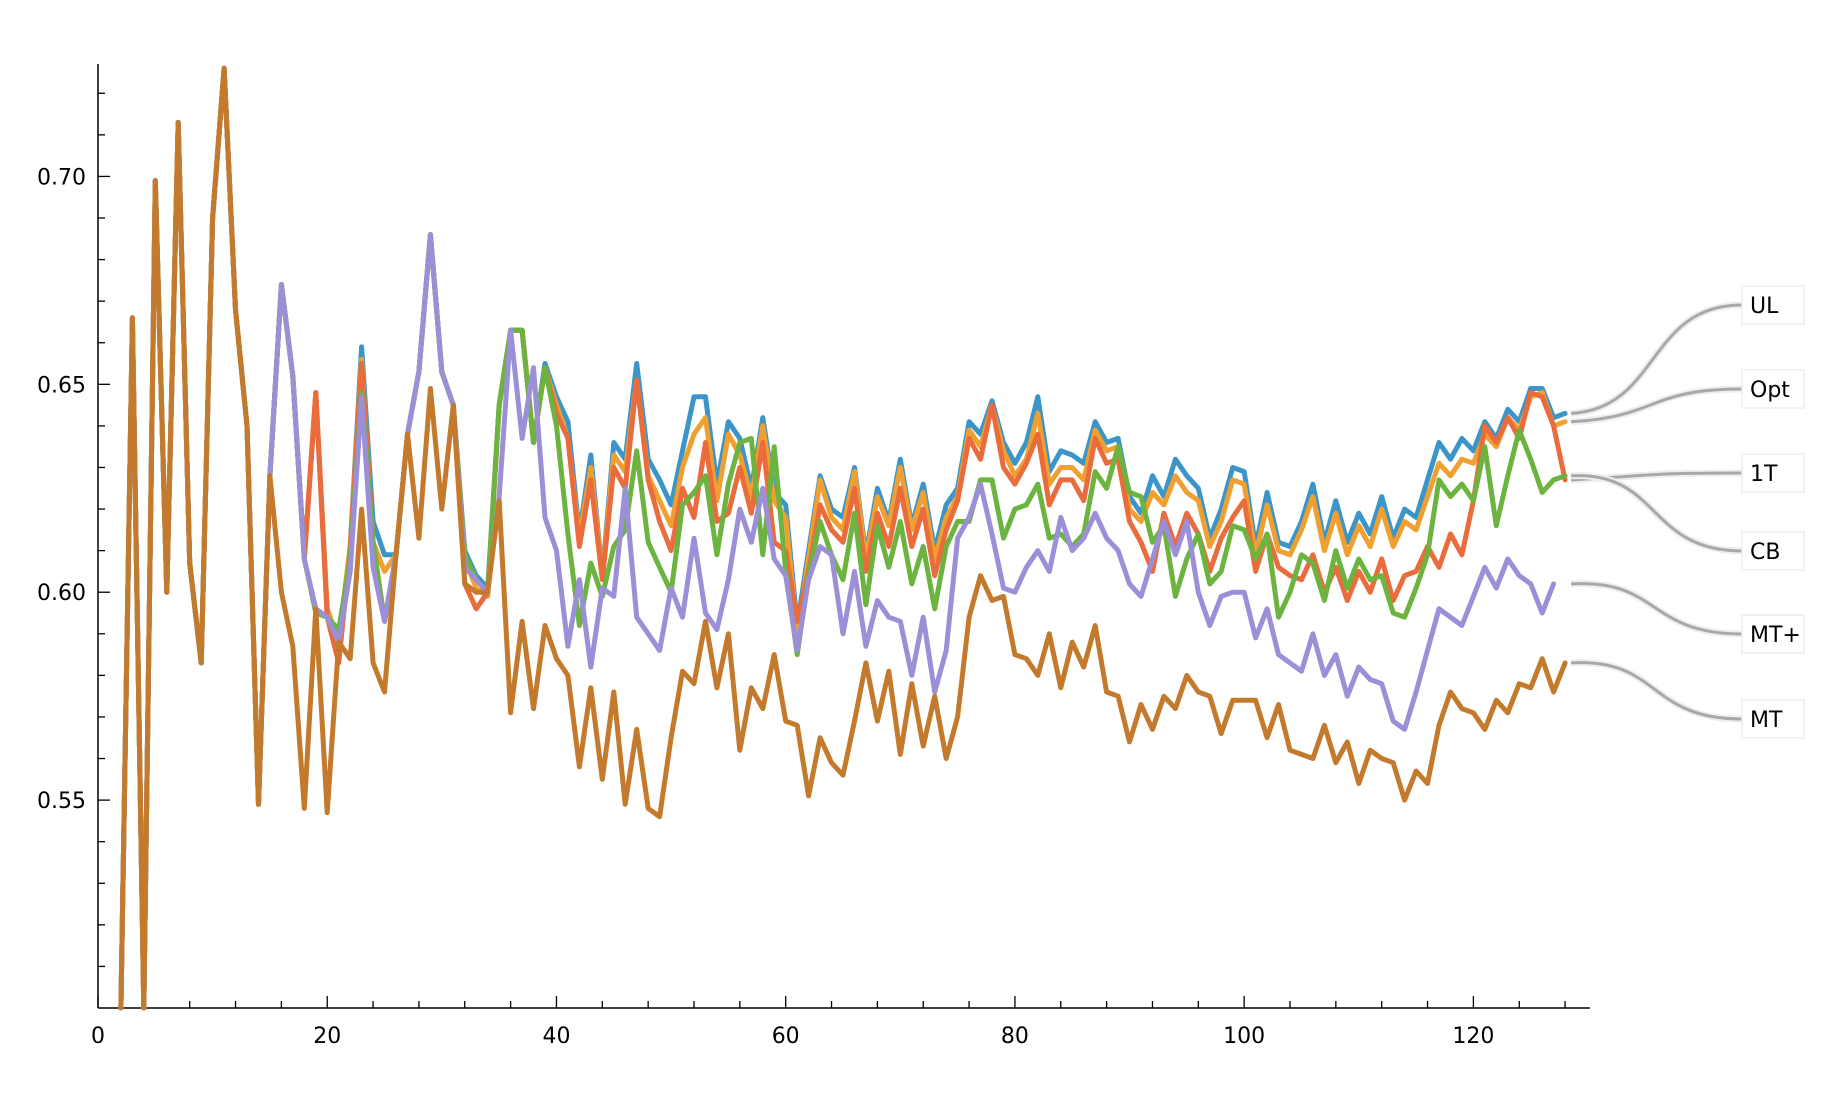 Image resolution: width=1848 pixels, height=1108 pixels. Describe the element at coordinates (1765, 552) in the screenshot. I see `series-label-cb: CB` at that location.